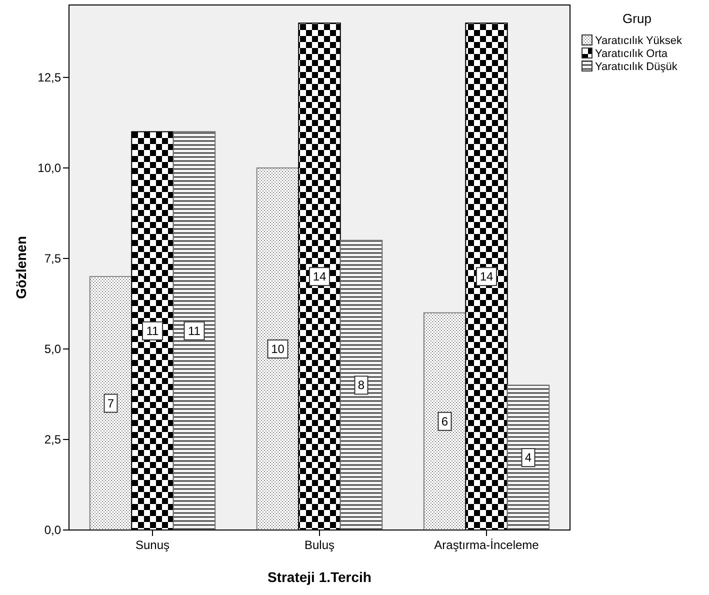 This screenshot has height=595, width=709. I want to click on x-axis-title: Strateji 1.Tercih, so click(319, 577).